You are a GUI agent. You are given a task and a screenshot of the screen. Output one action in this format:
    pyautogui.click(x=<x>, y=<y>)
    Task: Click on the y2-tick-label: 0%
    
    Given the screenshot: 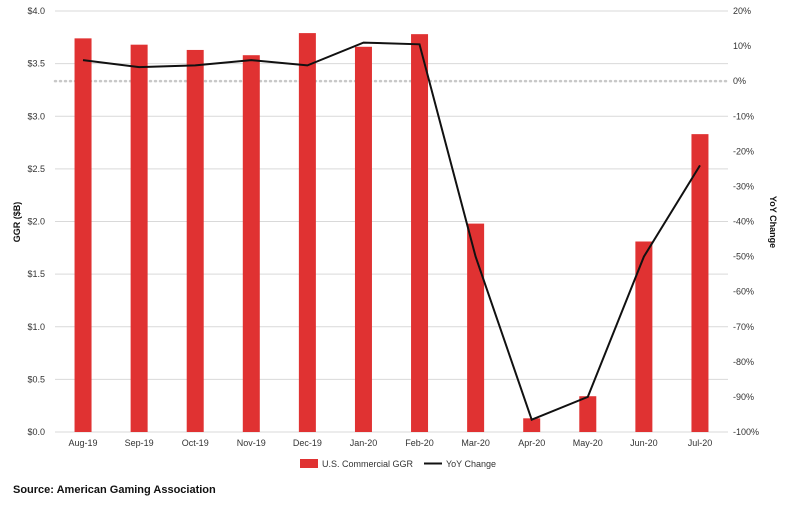 What is the action you would take?
    pyautogui.click(x=739, y=81)
    